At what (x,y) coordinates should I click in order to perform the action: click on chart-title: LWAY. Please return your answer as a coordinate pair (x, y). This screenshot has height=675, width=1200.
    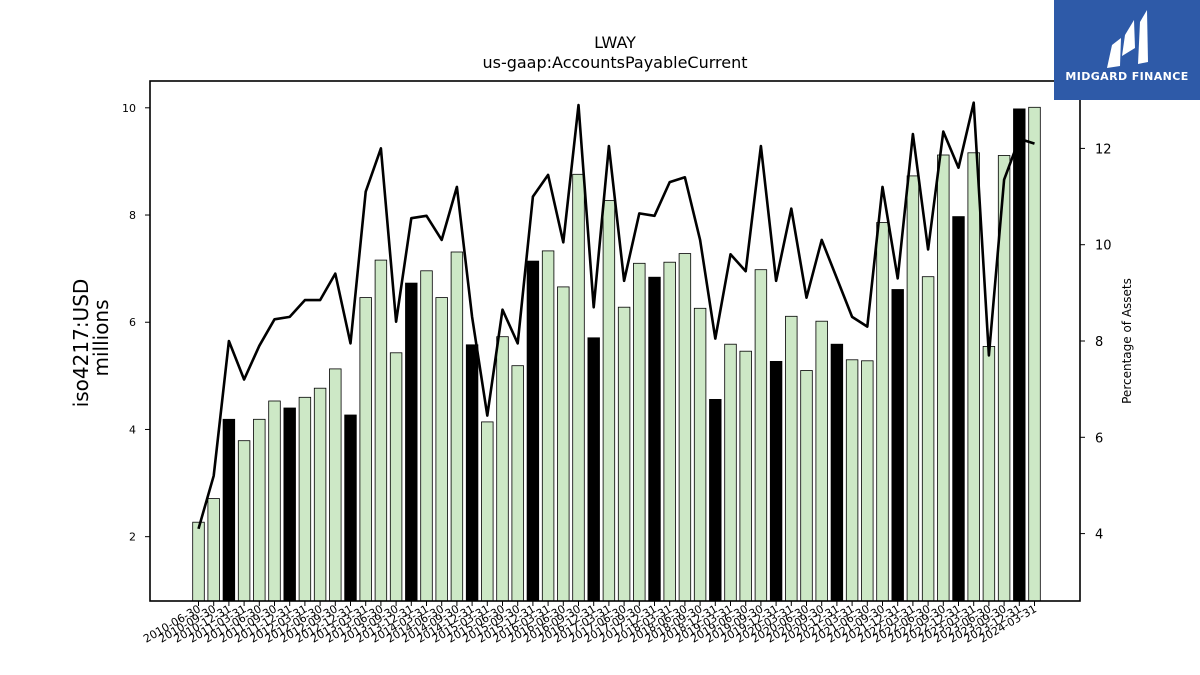
    Looking at the image, I should click on (615, 42).